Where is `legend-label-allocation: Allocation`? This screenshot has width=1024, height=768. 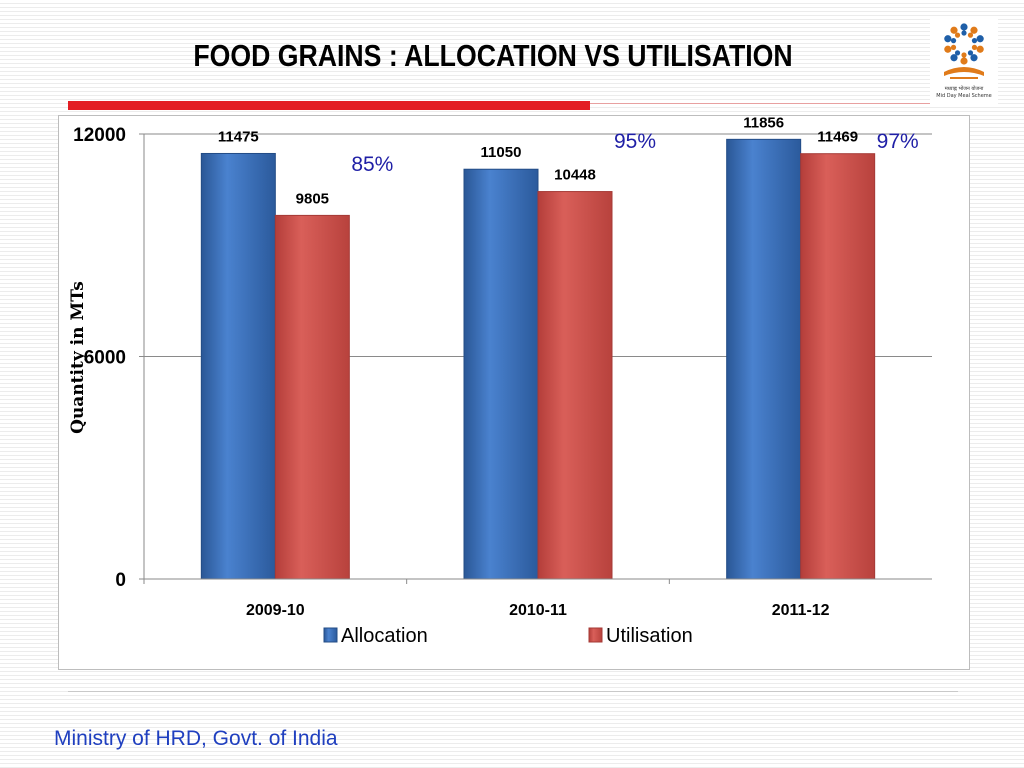
legend-label-allocation: Allocation is located at coordinates (384, 636).